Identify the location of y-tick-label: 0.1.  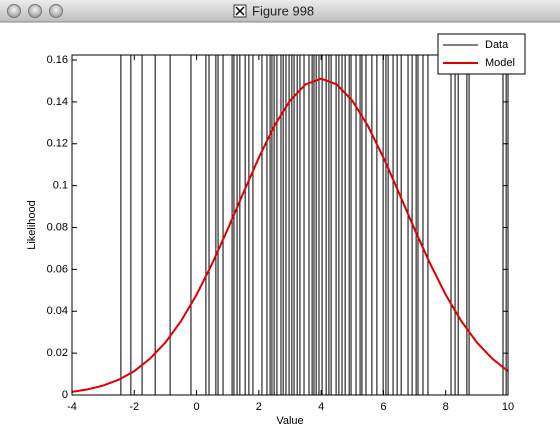
(60, 186).